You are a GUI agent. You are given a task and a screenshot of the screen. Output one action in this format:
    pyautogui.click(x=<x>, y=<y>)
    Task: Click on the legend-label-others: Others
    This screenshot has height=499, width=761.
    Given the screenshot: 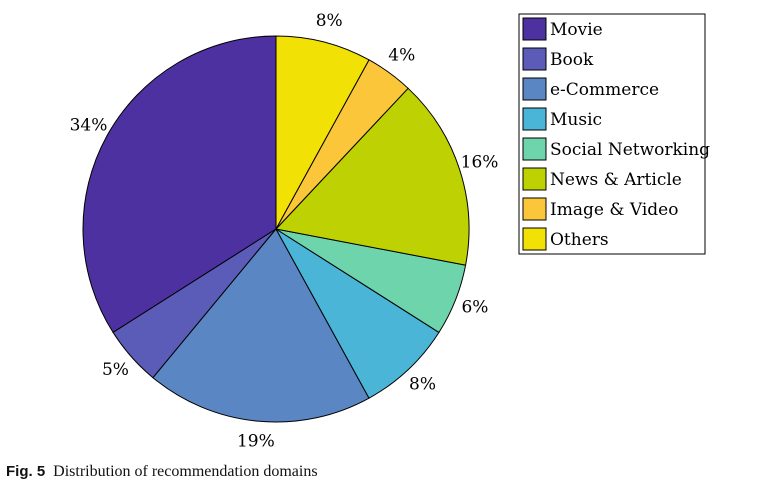 What is the action you would take?
    pyautogui.click(x=579, y=240)
    